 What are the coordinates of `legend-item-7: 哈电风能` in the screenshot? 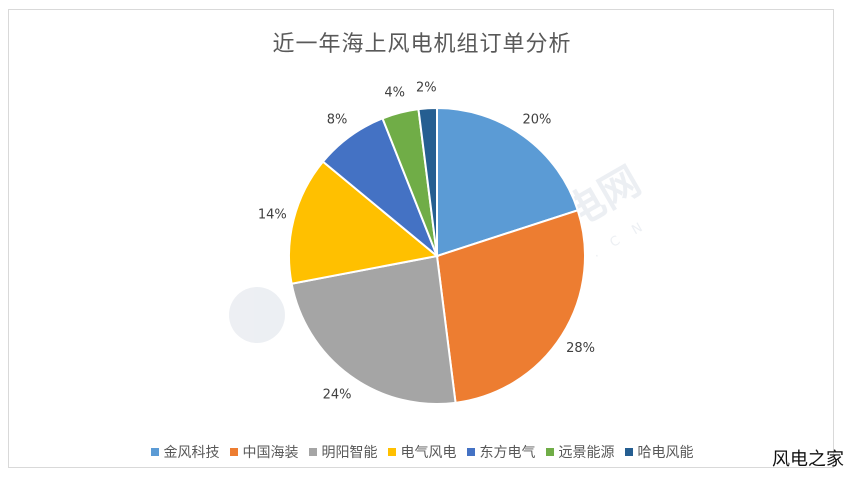 It's located at (659, 452).